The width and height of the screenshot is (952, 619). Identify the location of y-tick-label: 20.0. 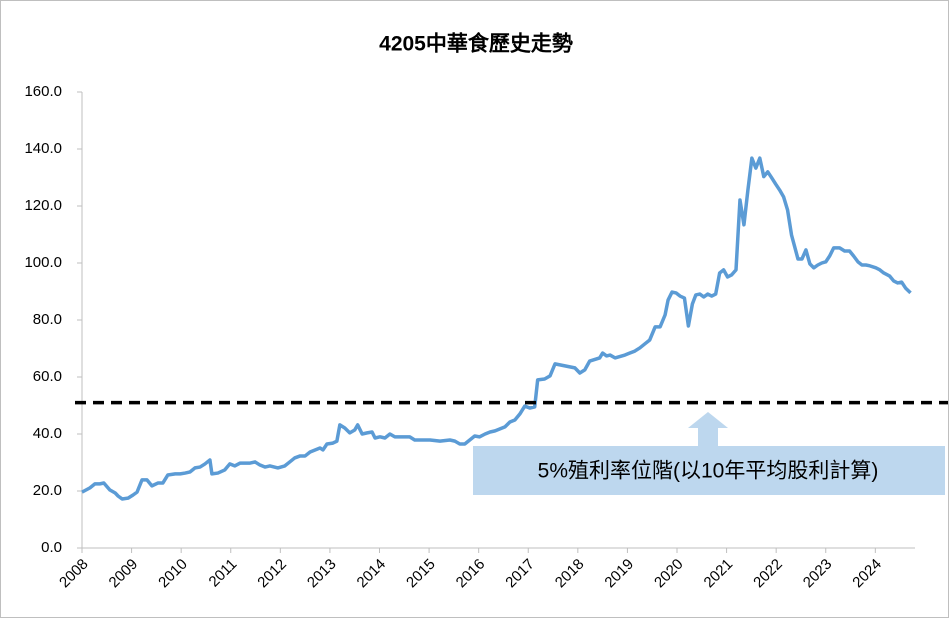
(47, 490).